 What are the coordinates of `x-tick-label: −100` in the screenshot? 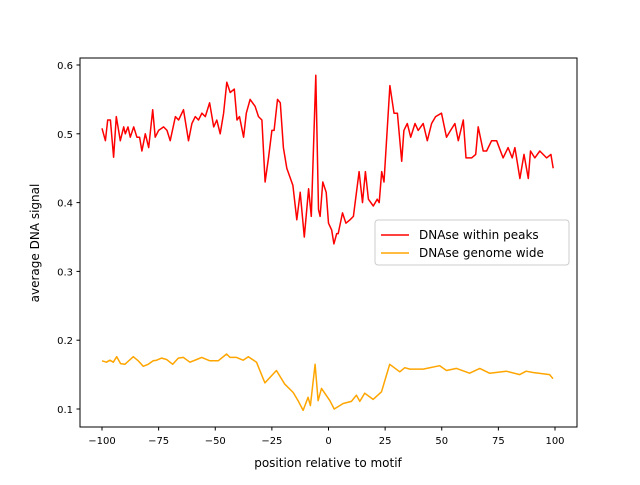 It's located at (101, 441).